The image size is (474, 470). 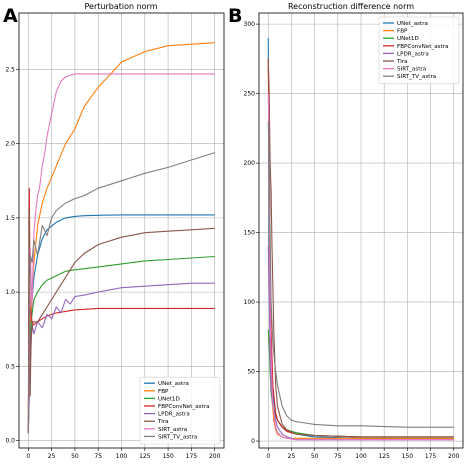 What do you see at coordinates (121, 358) in the screenshot?
I see `series-line-lpdr-astra` at bounding box center [121, 358].